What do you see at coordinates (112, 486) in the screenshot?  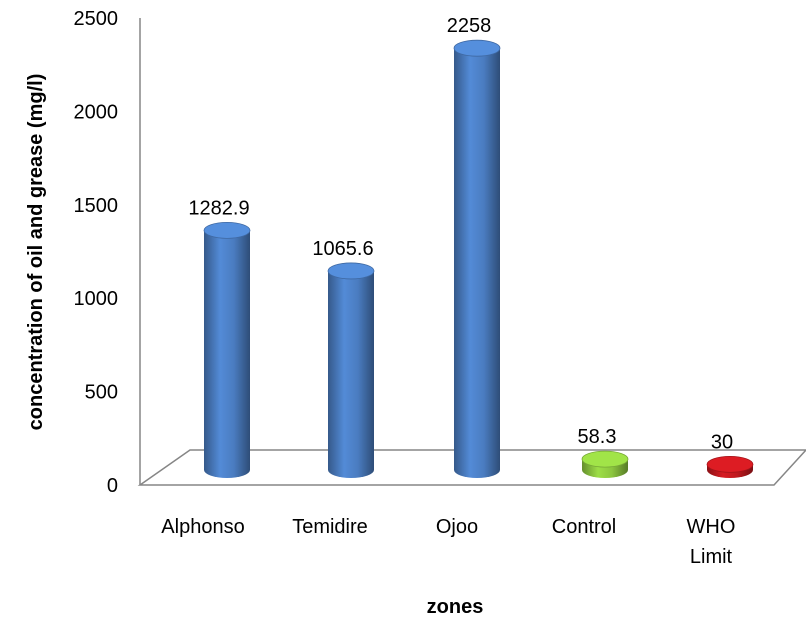 I see `y-tick-label: 0` at bounding box center [112, 486].